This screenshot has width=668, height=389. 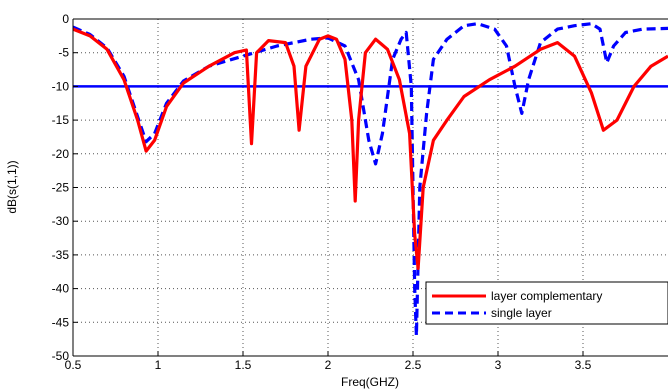 What do you see at coordinates (65, 19) in the screenshot?
I see `y-tick-label: 0` at bounding box center [65, 19].